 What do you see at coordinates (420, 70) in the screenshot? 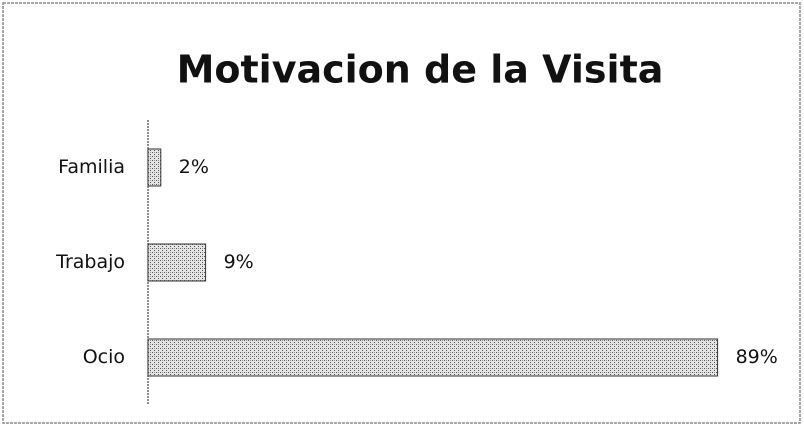
I see `chart-title: Motivacion de la Visita` at bounding box center [420, 70].